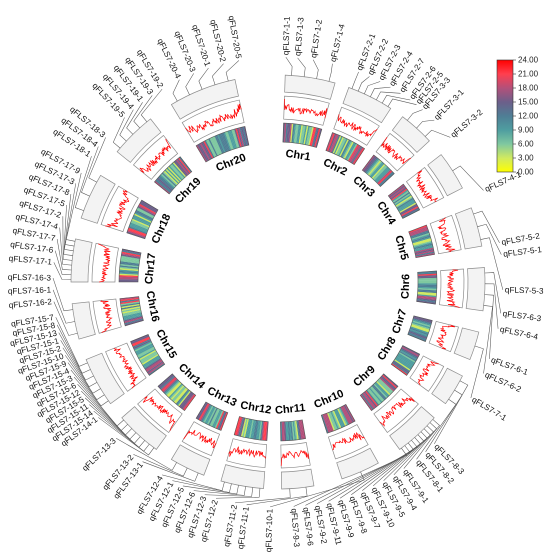 Image resolution: width=550 pixels, height=553 pixels. I want to click on chr20-heat-frame, so click(222, 144).